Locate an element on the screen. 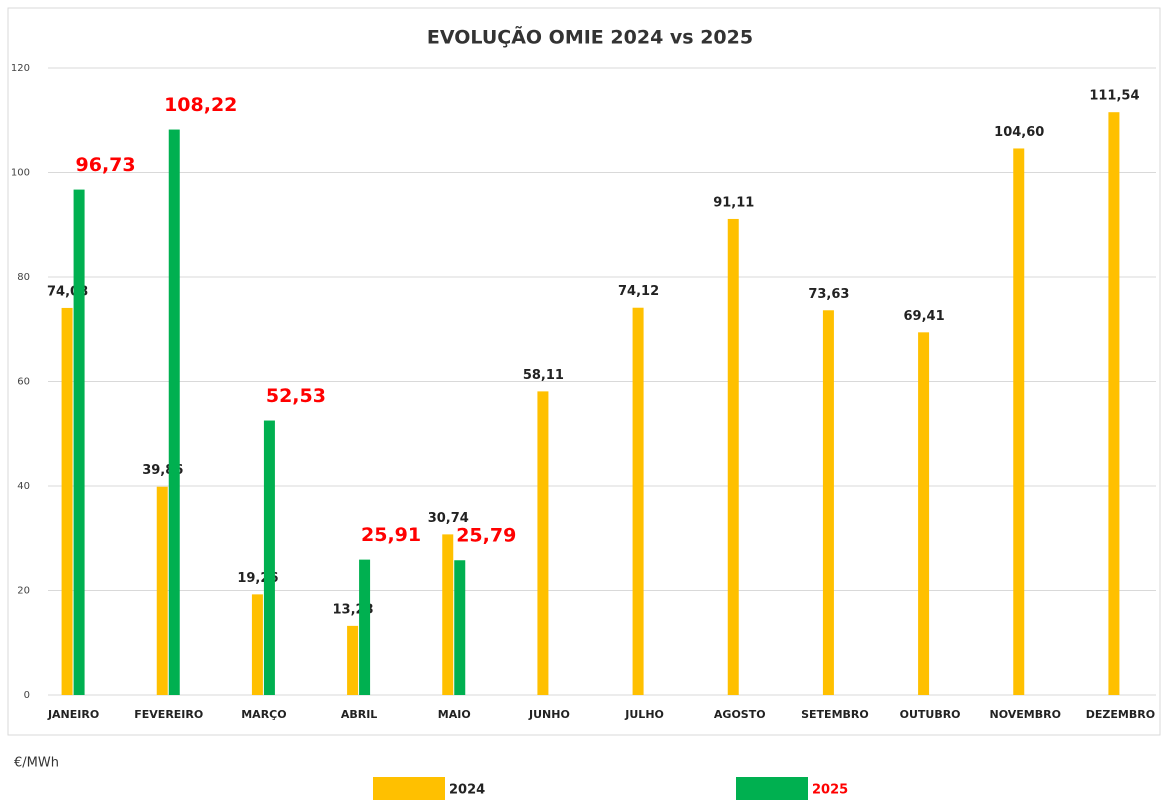  data-label: 30,74 is located at coordinates (448, 518).